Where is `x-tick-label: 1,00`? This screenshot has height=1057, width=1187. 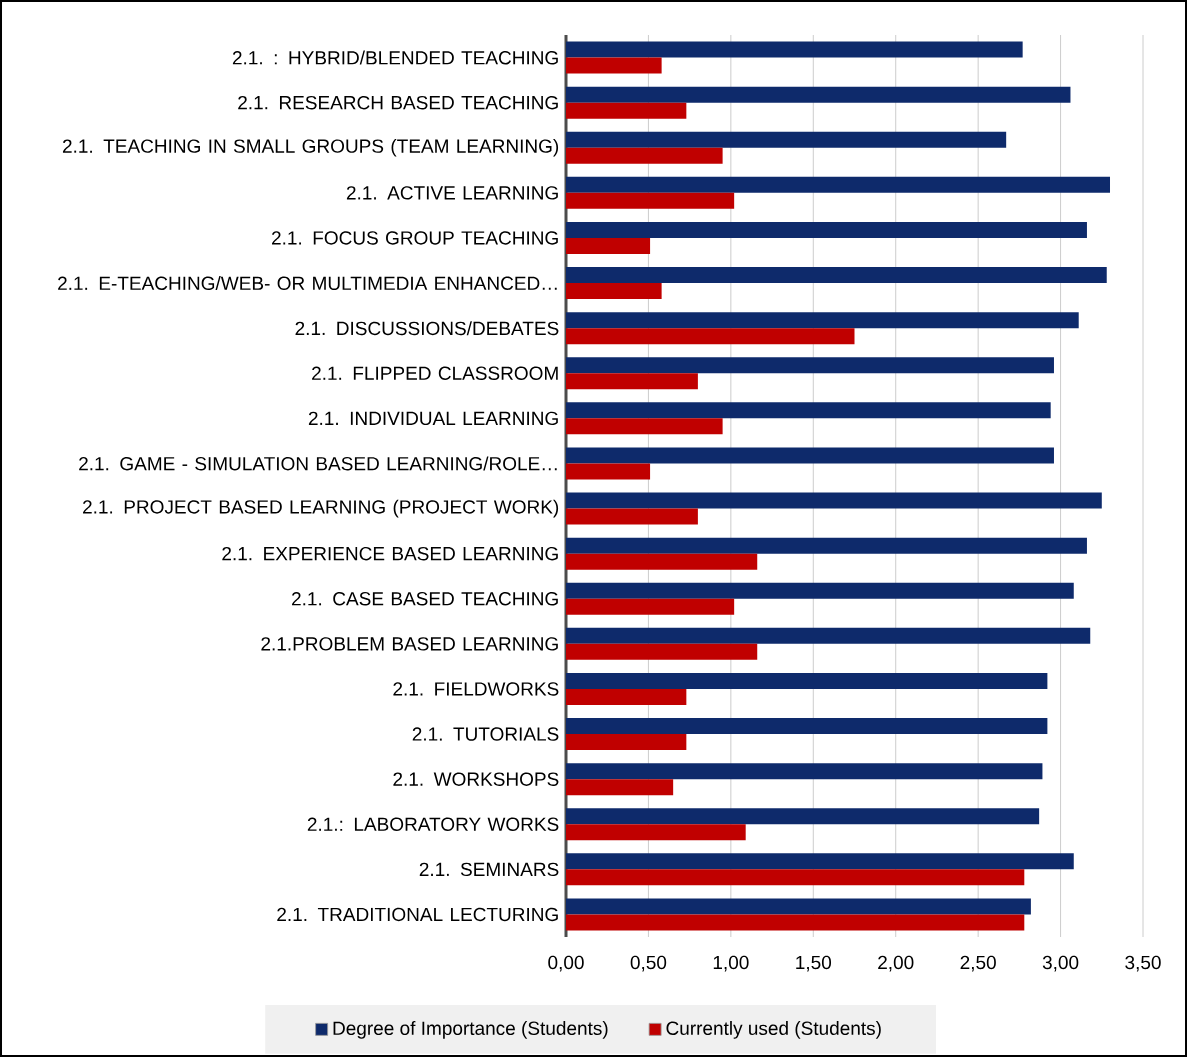 x-tick-label: 1,00 is located at coordinates (731, 963).